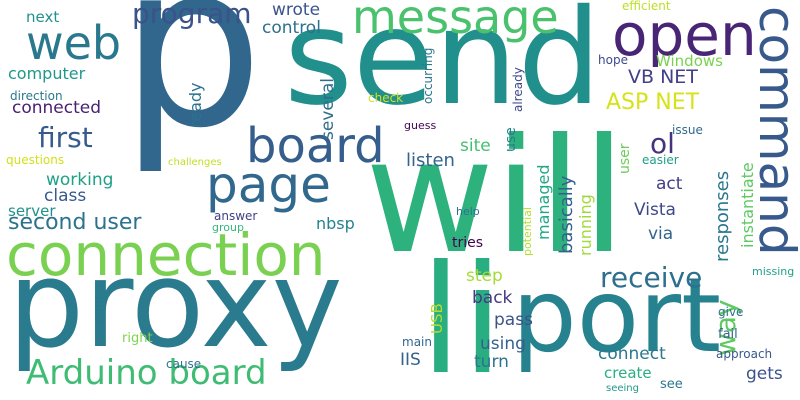 The width and height of the screenshot is (800, 400). What do you see at coordinates (660, 160) in the screenshot?
I see `word-easier: easier` at bounding box center [660, 160].